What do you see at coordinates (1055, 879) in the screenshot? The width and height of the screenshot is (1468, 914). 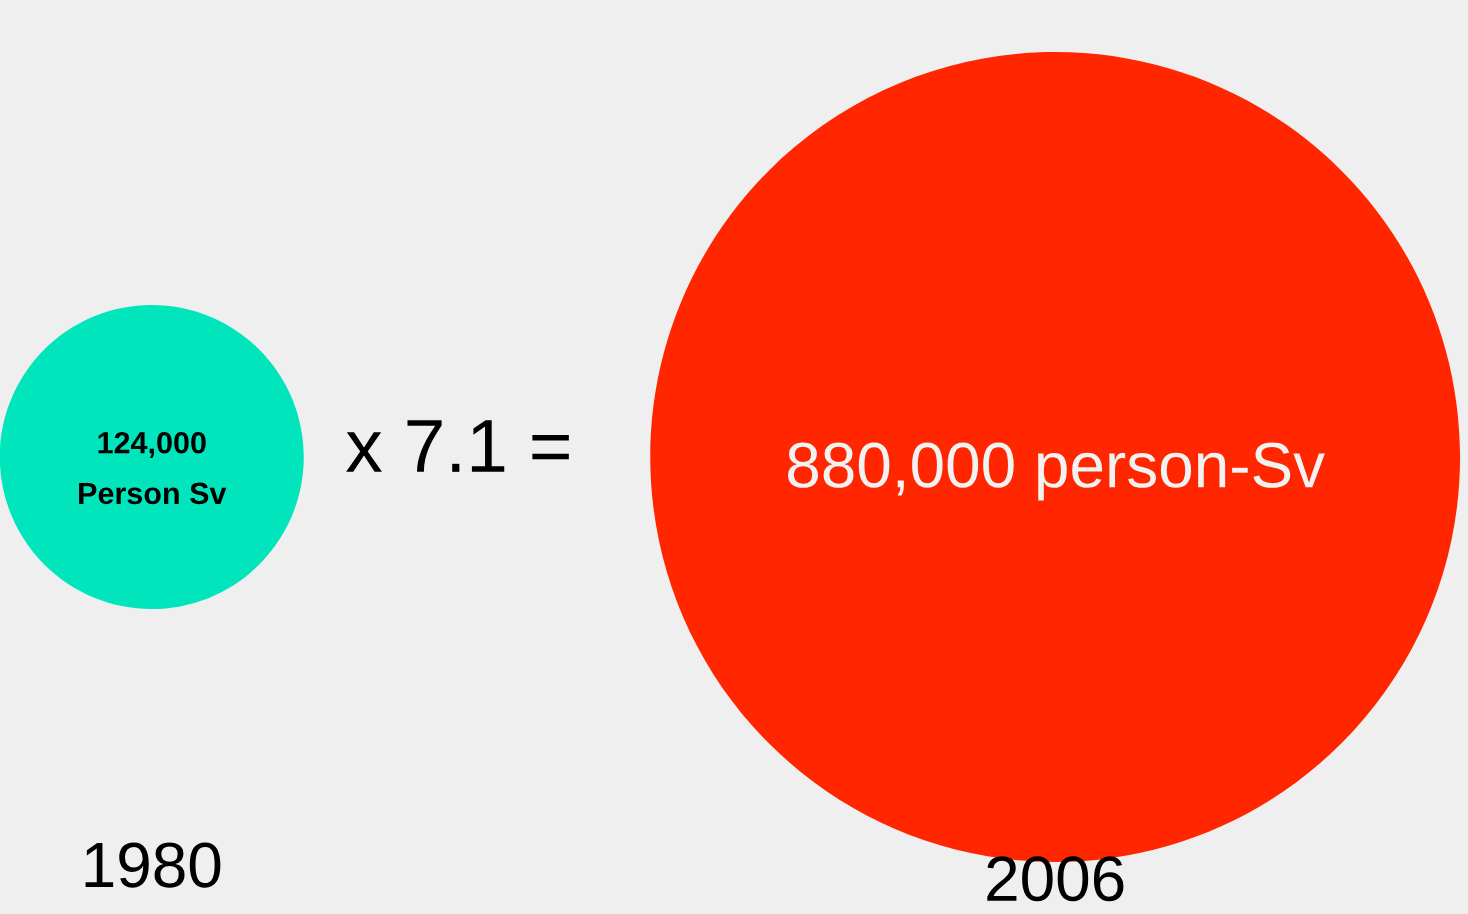 I see `category-label: 2006` at bounding box center [1055, 879].